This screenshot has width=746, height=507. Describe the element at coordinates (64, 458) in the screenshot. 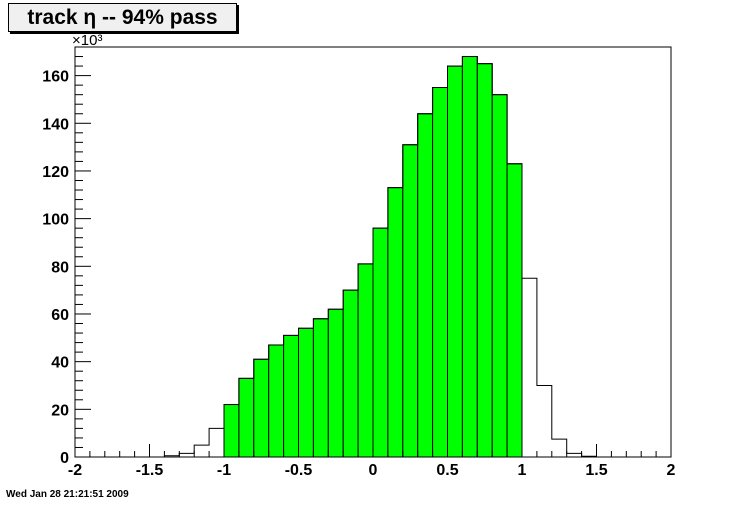

I see `y-tick-label: 0` at that location.